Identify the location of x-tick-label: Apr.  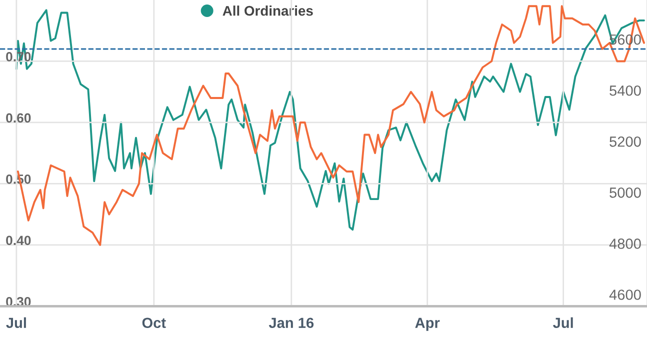
(427, 324).